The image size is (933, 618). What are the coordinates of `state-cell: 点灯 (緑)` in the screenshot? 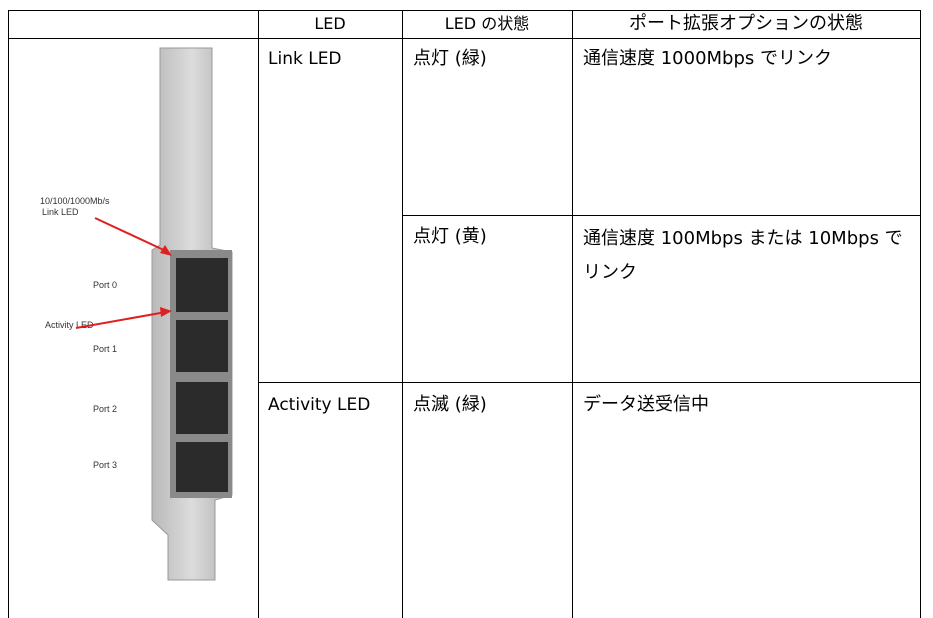 It's located at (450, 58).